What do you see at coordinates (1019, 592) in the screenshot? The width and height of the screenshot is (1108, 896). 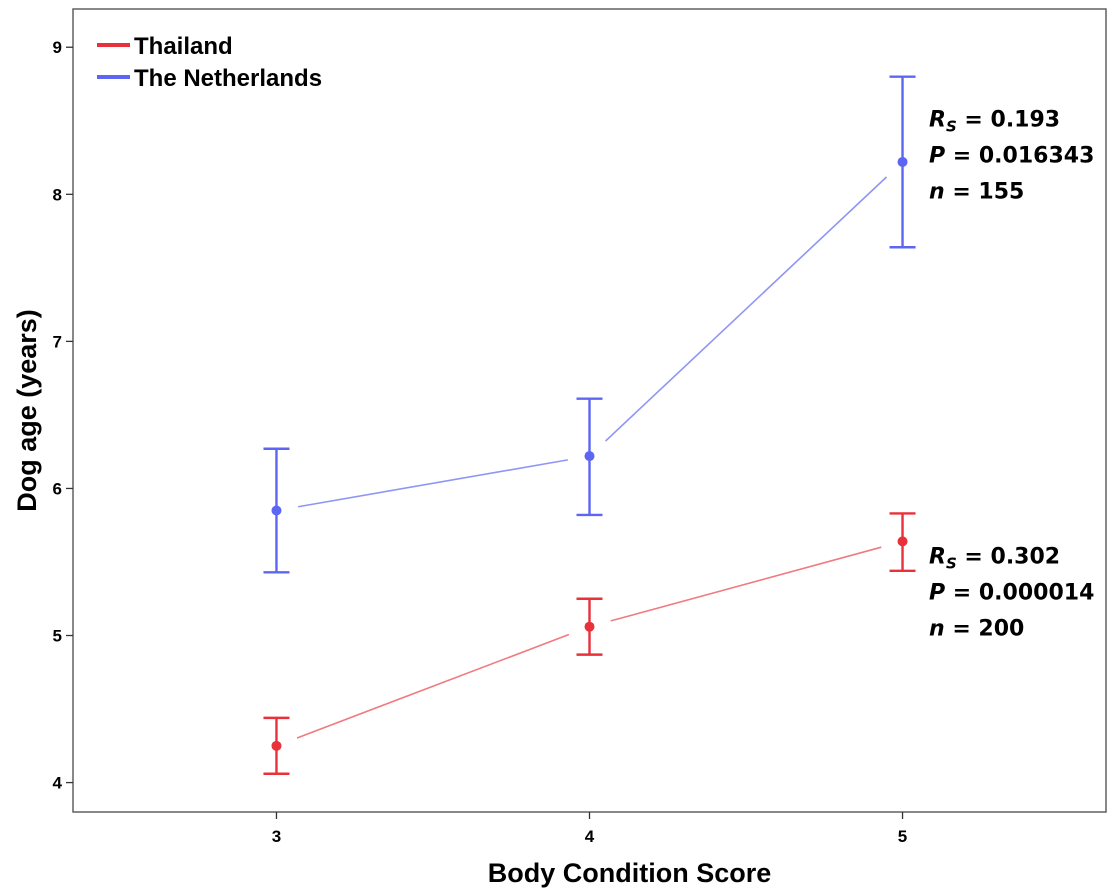 I see `stat-p-value: = 0.000014` at bounding box center [1019, 592].